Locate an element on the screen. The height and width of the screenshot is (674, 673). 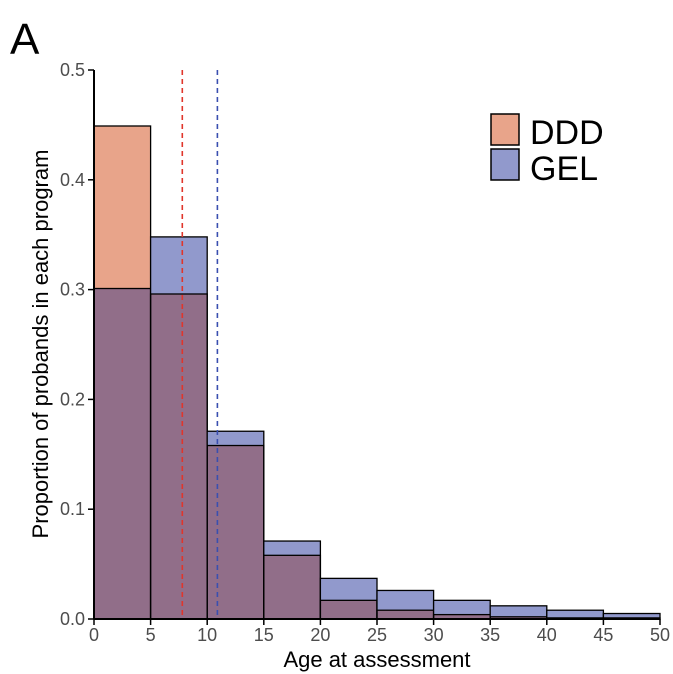
x-tick-label-30: 30 is located at coordinates (434, 635).